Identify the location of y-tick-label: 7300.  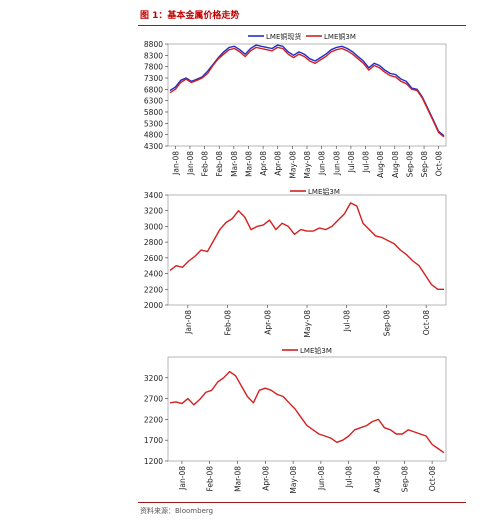
(153, 78).